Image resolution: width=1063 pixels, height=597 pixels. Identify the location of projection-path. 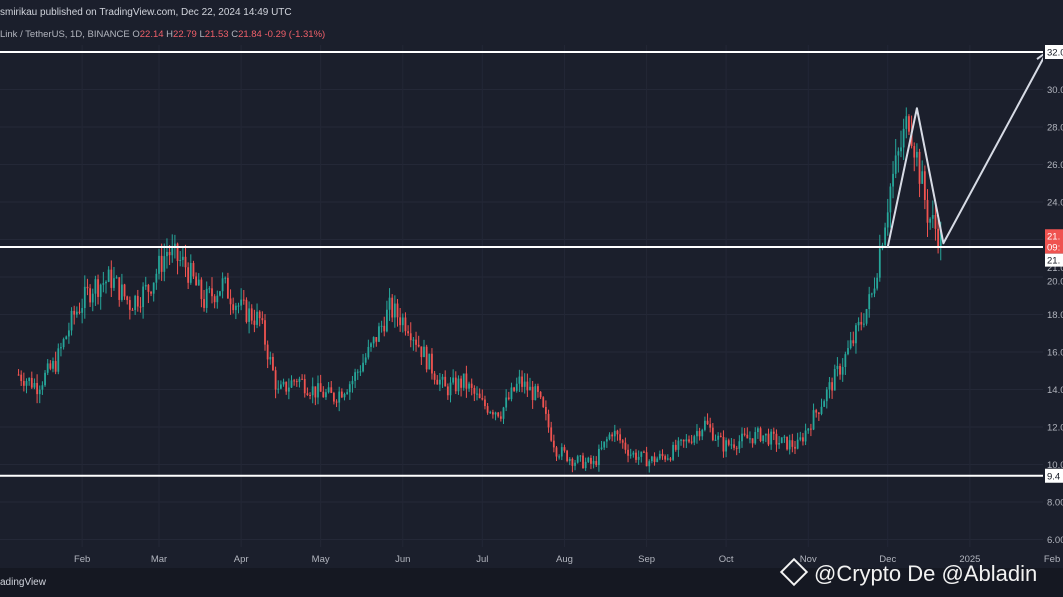
(967, 149).